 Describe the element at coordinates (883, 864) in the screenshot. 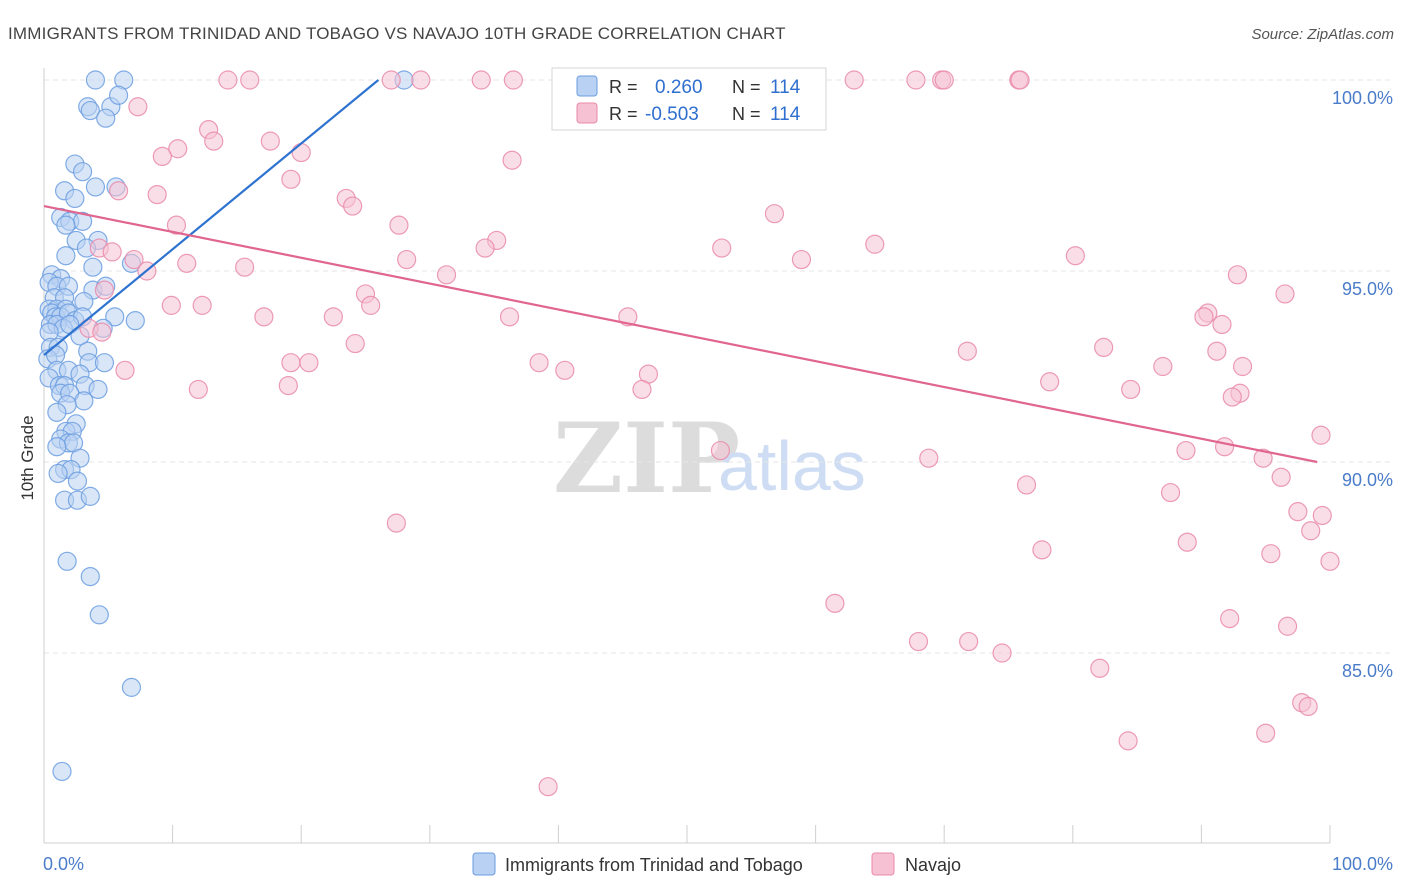

I see `legend-swatch-navajo` at that location.